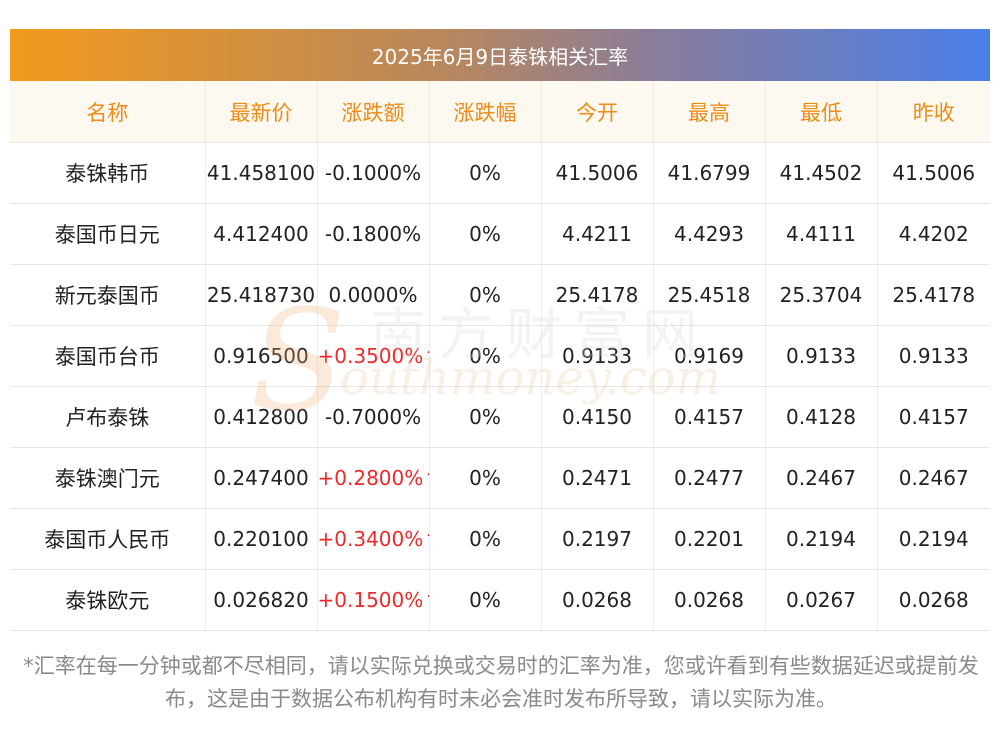 This screenshot has width=1000, height=733. Describe the element at coordinates (108, 417) in the screenshot. I see `cell-name: 卢布泰铢` at that location.